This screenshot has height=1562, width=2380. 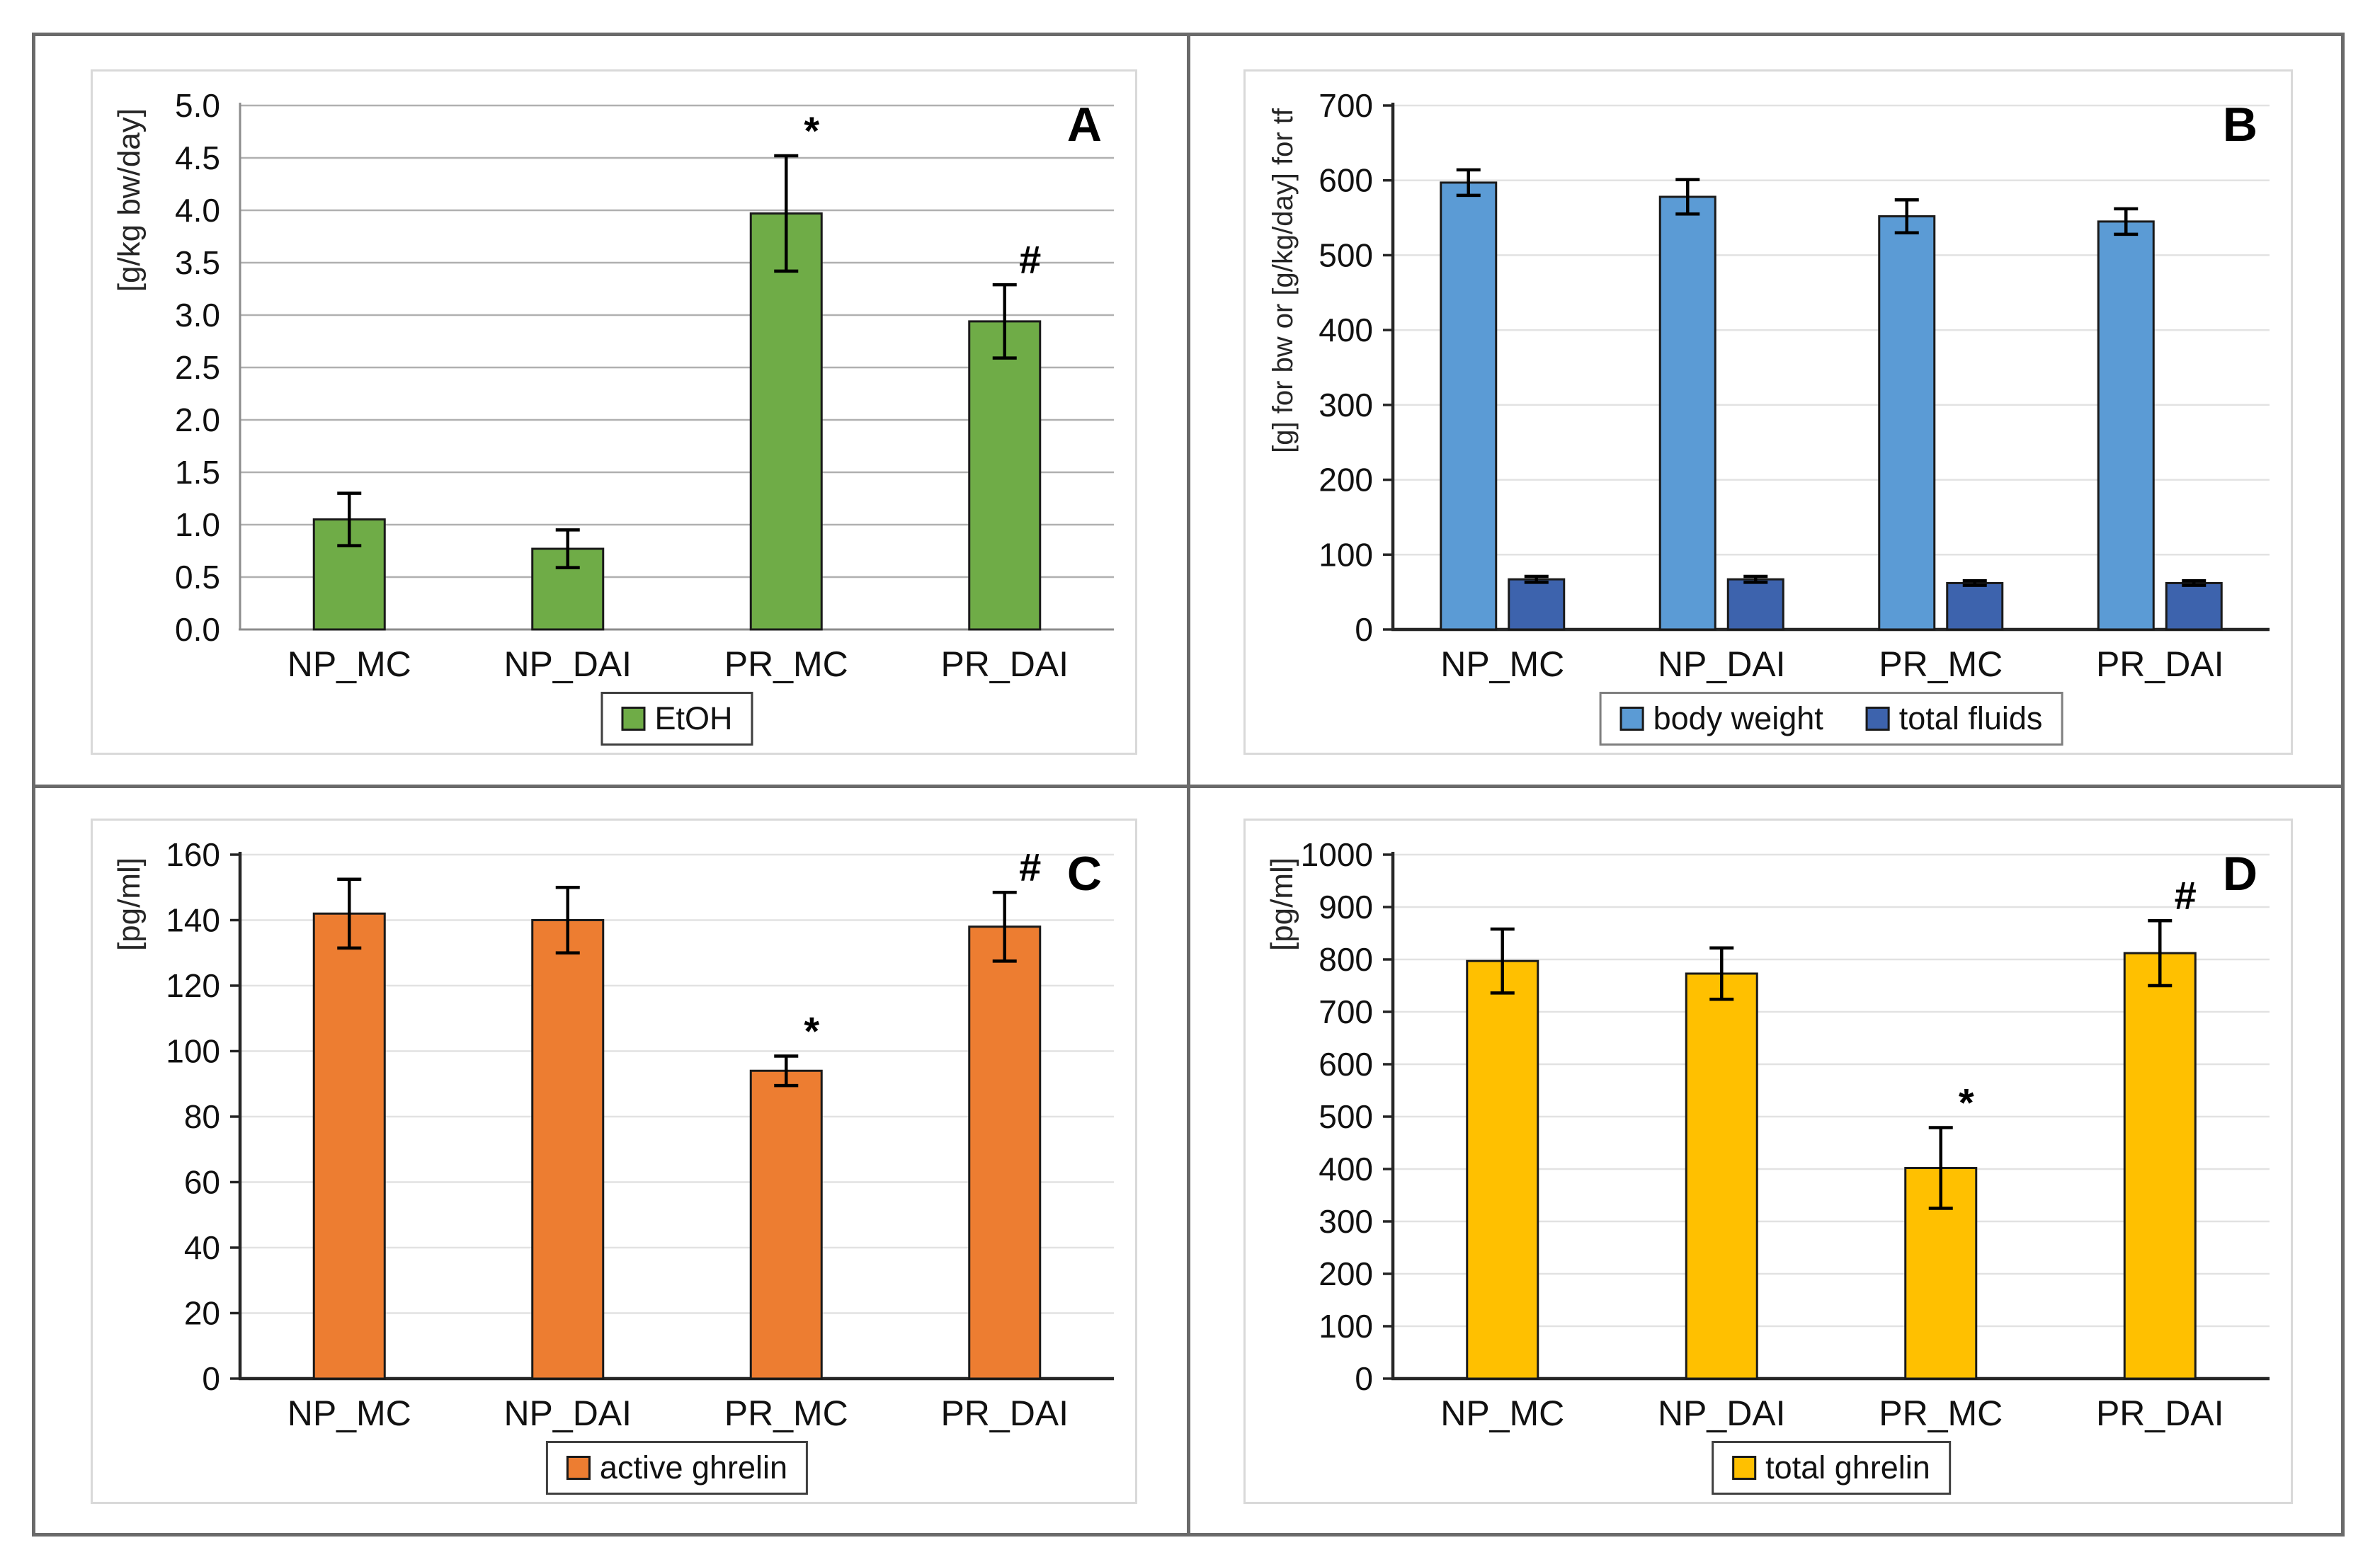 I want to click on legend-label: body weight, so click(x=1738, y=718).